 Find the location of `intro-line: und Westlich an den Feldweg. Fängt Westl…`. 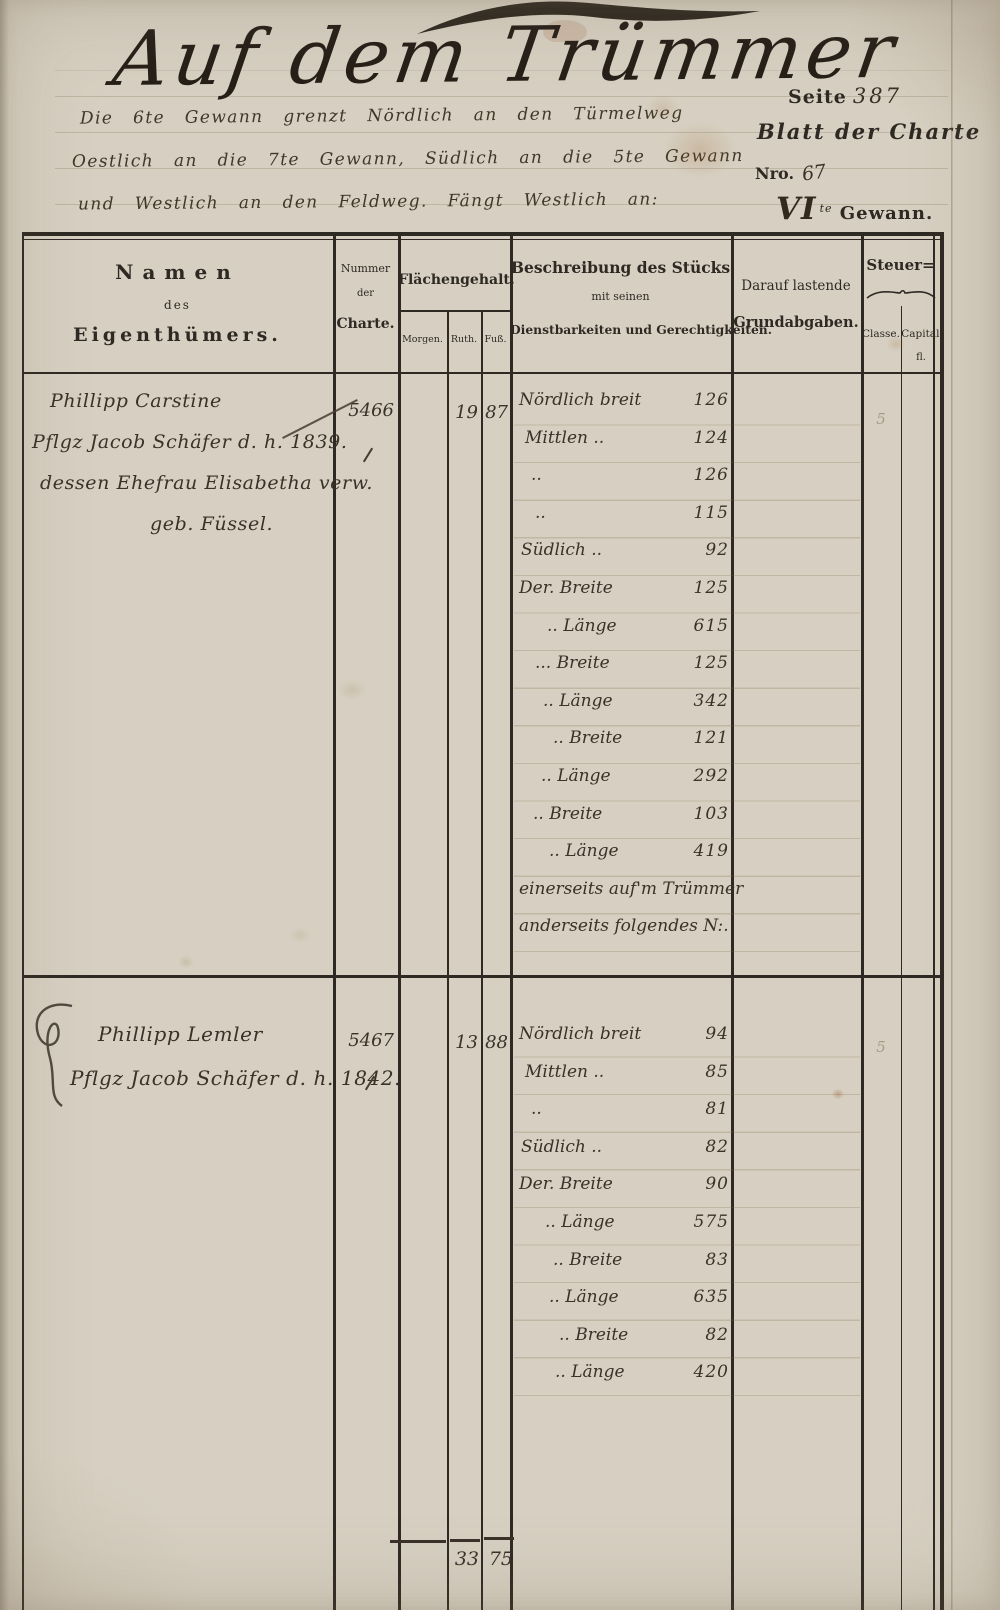

intro-line: und Westlich an den Feldweg. Fängt Westl… is located at coordinates (368, 202).